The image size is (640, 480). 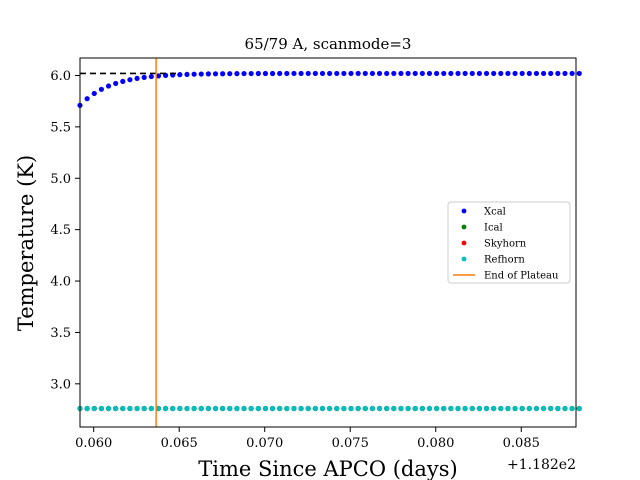 I want to click on y-tick-label: 6.0, so click(x=60, y=76).